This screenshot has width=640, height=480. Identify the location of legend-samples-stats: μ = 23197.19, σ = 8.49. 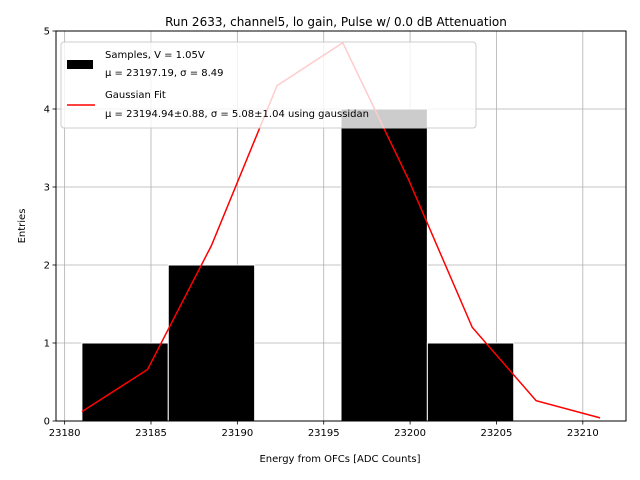
(164, 73).